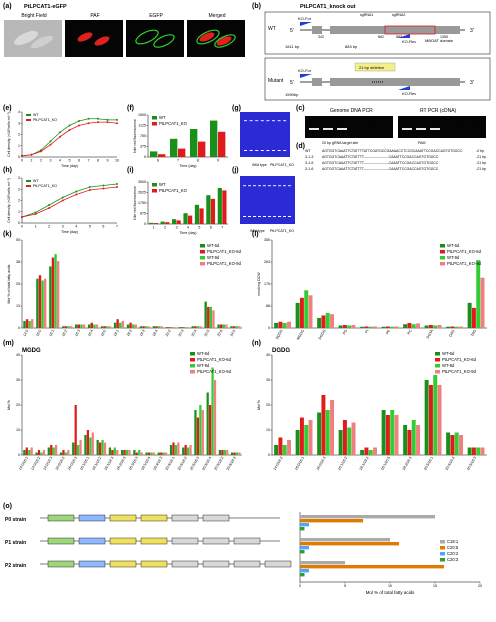 The height and width of the screenshot is (622, 496). Describe the element at coordinates (60, 463) in the screenshot. I see `x-tick-label: 16:0/16:2` at that location.